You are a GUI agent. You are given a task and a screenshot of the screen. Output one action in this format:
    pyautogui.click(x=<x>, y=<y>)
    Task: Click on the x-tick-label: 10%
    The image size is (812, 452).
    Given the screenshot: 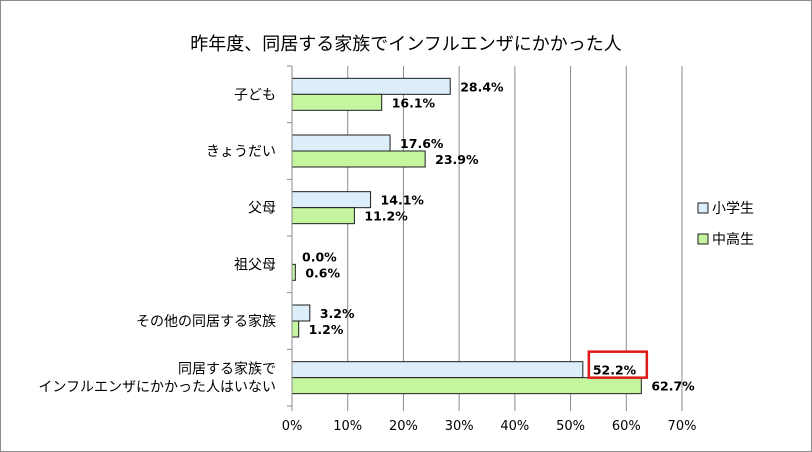 What is the action you would take?
    pyautogui.click(x=347, y=426)
    